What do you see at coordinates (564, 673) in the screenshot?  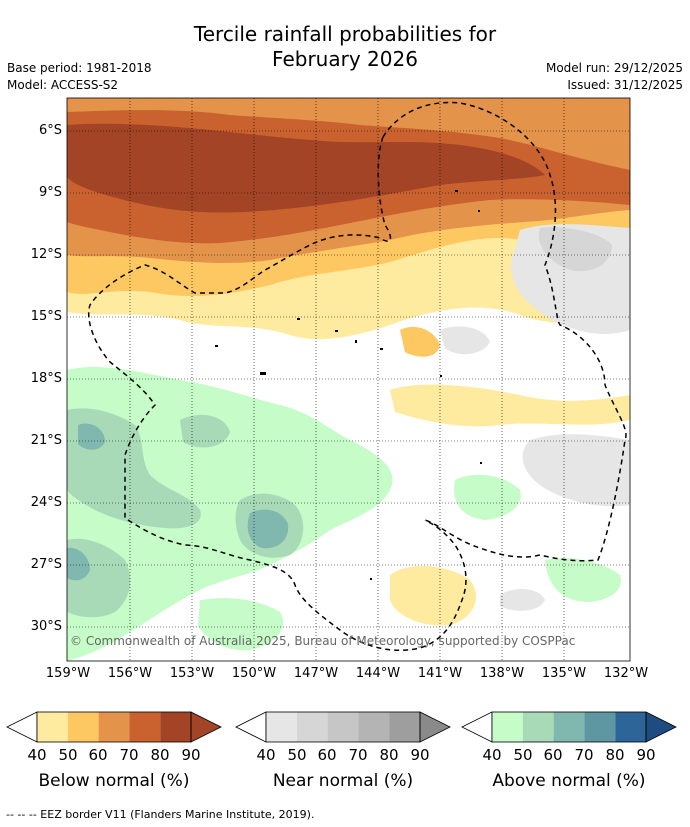 I see `lon-label: 135°W` at bounding box center [564, 673].